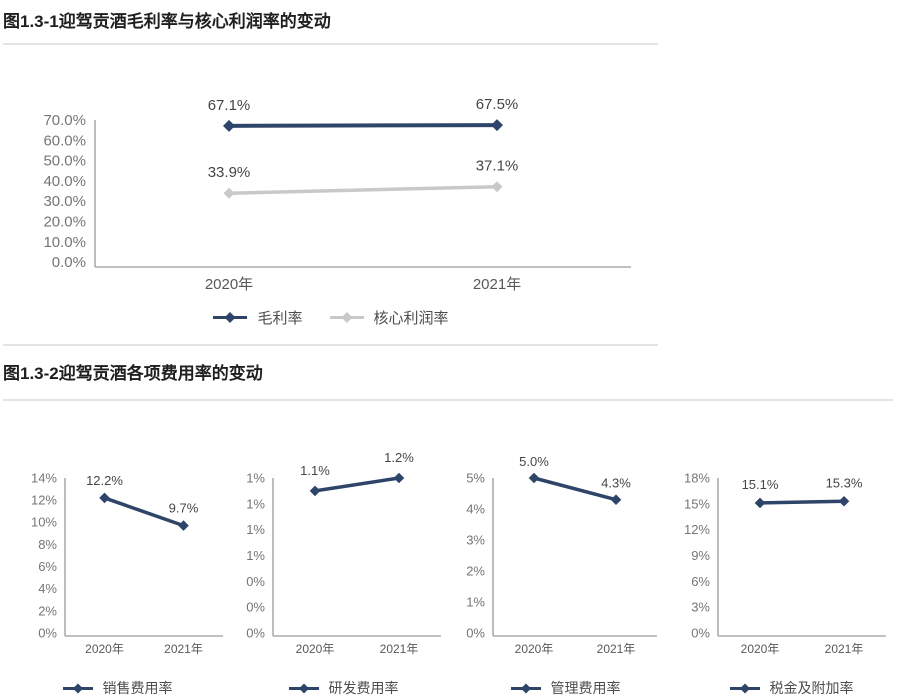 The width and height of the screenshot is (907, 698). Describe the element at coordinates (69, 262) in the screenshot. I see `y-axis-tick-label: 0.0%` at that location.